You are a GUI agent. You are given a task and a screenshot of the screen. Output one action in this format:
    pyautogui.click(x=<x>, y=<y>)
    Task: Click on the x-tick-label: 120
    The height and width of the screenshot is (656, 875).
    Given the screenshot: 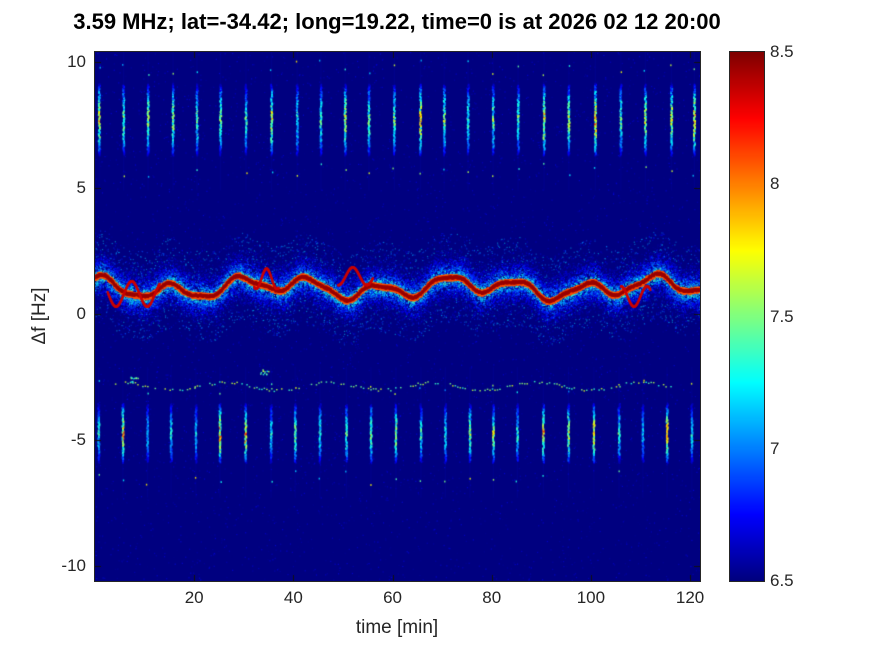 What is the action you would take?
    pyautogui.click(x=690, y=597)
    